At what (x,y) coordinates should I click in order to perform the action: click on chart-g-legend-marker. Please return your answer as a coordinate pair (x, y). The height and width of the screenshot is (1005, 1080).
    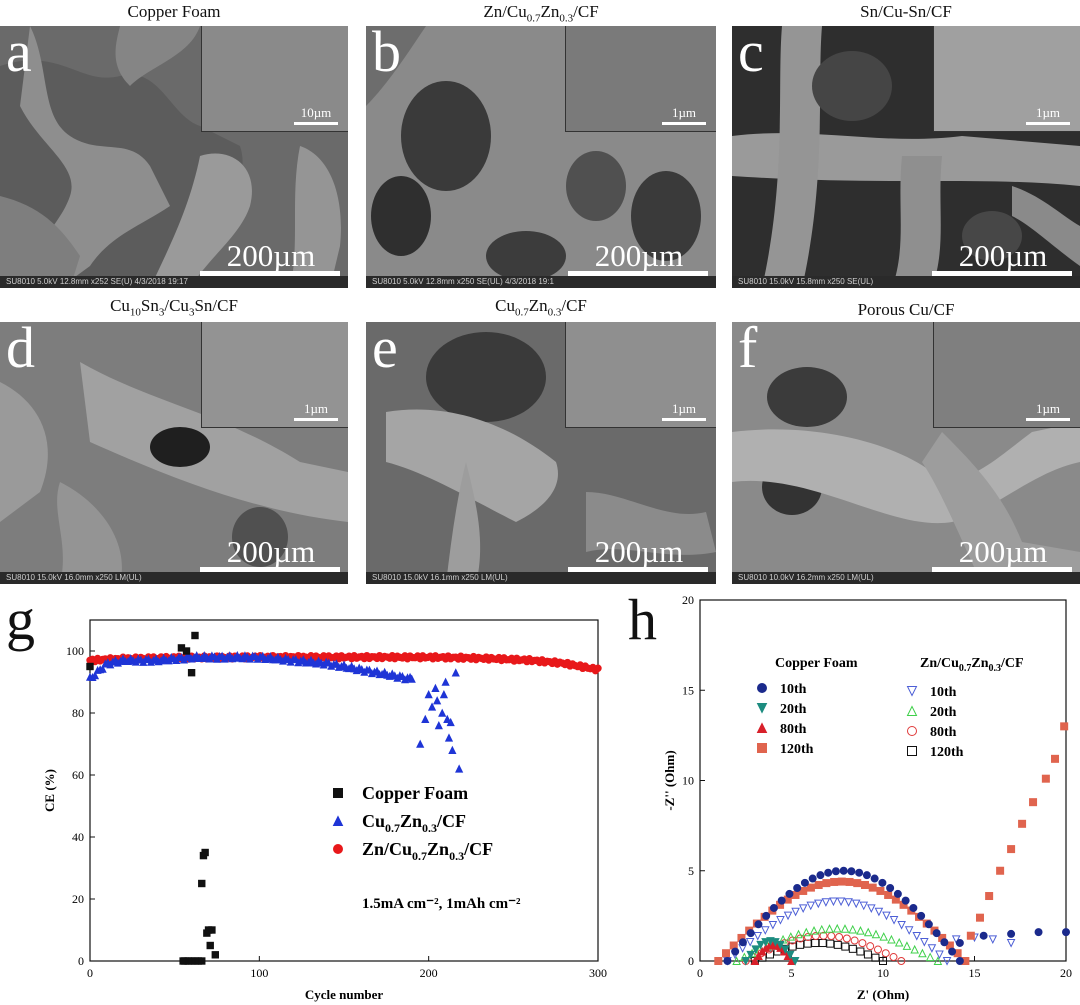
    Looking at the image, I should click on (338, 820).